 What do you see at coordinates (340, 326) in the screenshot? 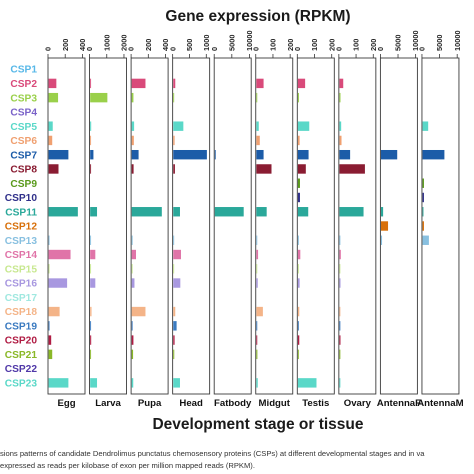
I see `bar-ovary-csp19` at bounding box center [340, 326].